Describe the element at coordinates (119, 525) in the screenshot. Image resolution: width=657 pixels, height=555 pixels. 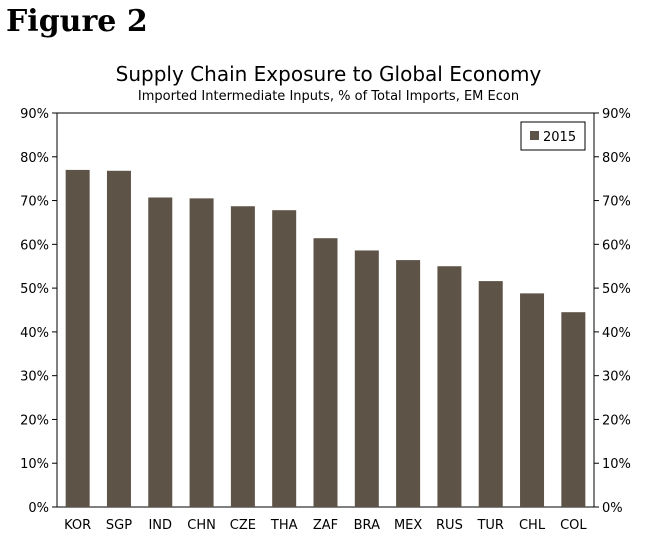
I see `x-tick-label-sgp: SGP` at that location.